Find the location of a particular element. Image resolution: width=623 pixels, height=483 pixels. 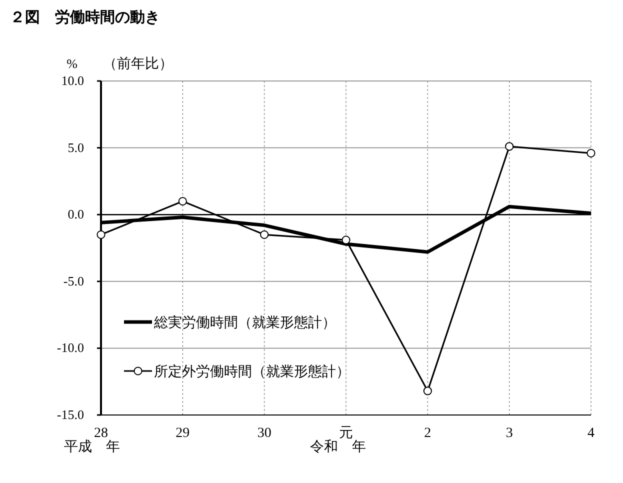

x-tick-label: 2 is located at coordinates (428, 433).